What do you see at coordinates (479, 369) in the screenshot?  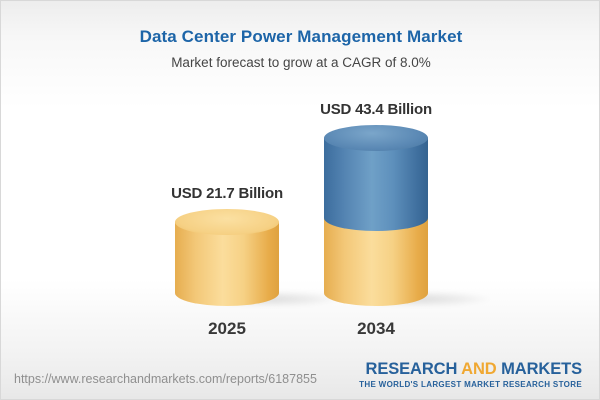 I see `logo-word-and: AND` at bounding box center [479, 369].